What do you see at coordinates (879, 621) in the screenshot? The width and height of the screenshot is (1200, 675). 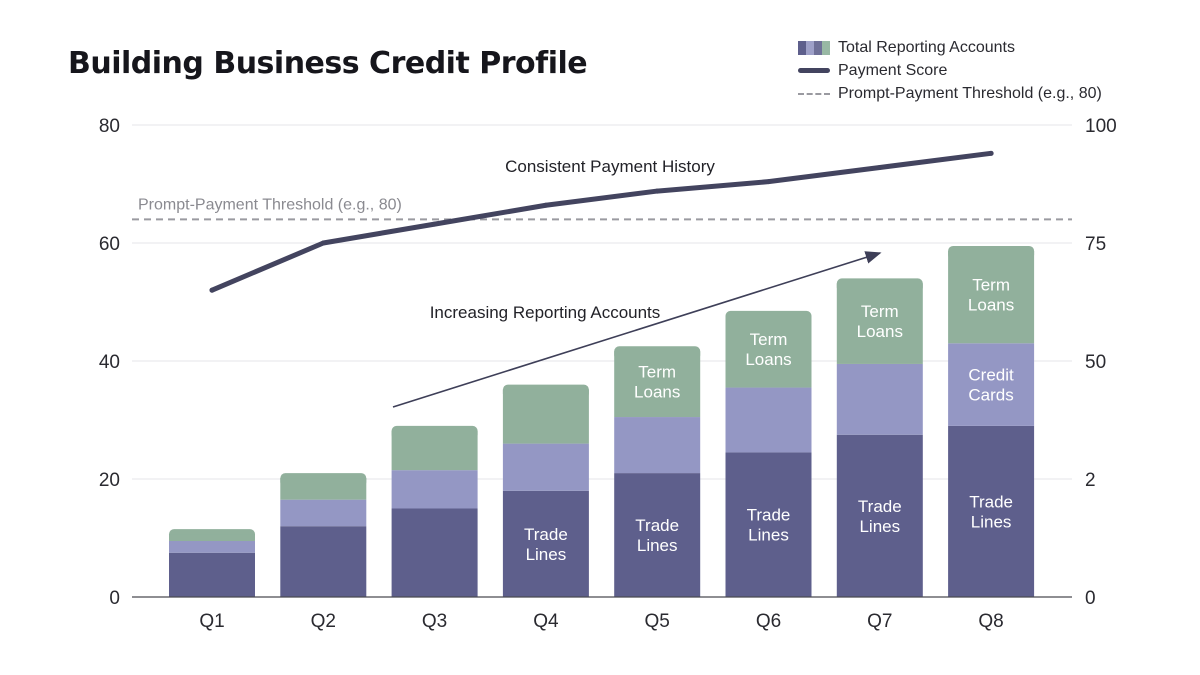 I see `x-tick-label: Q7` at bounding box center [879, 621].